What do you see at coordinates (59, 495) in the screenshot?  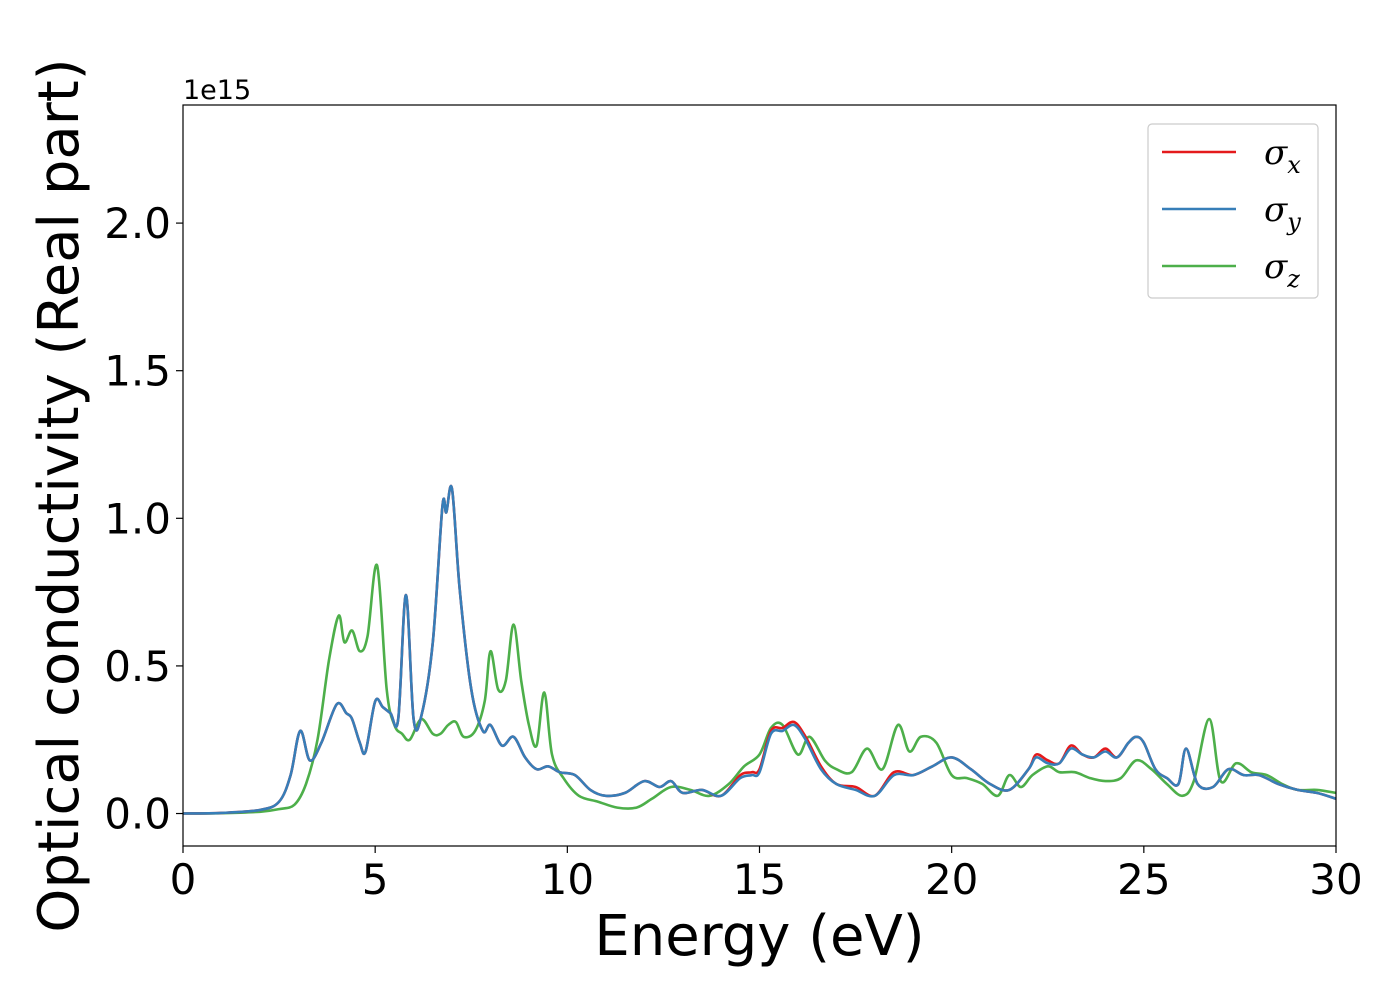 I see `y-axis-label: Optical conductivity (Real part)` at bounding box center [59, 495].